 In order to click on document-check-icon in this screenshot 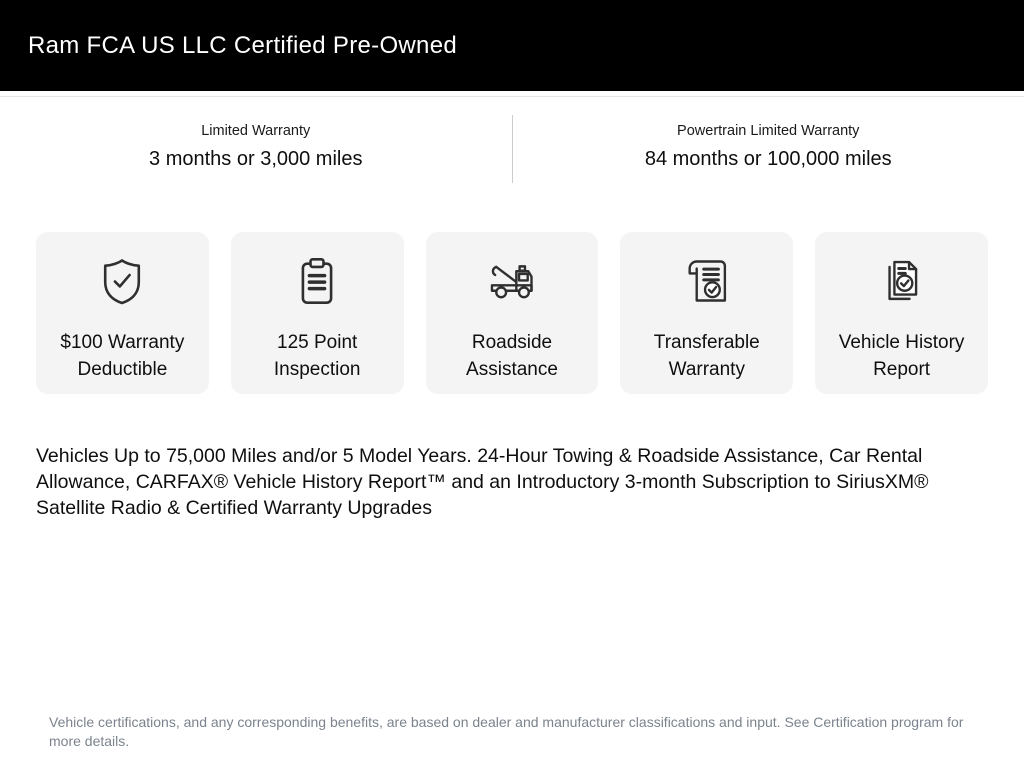, I will do `click(902, 281)`.